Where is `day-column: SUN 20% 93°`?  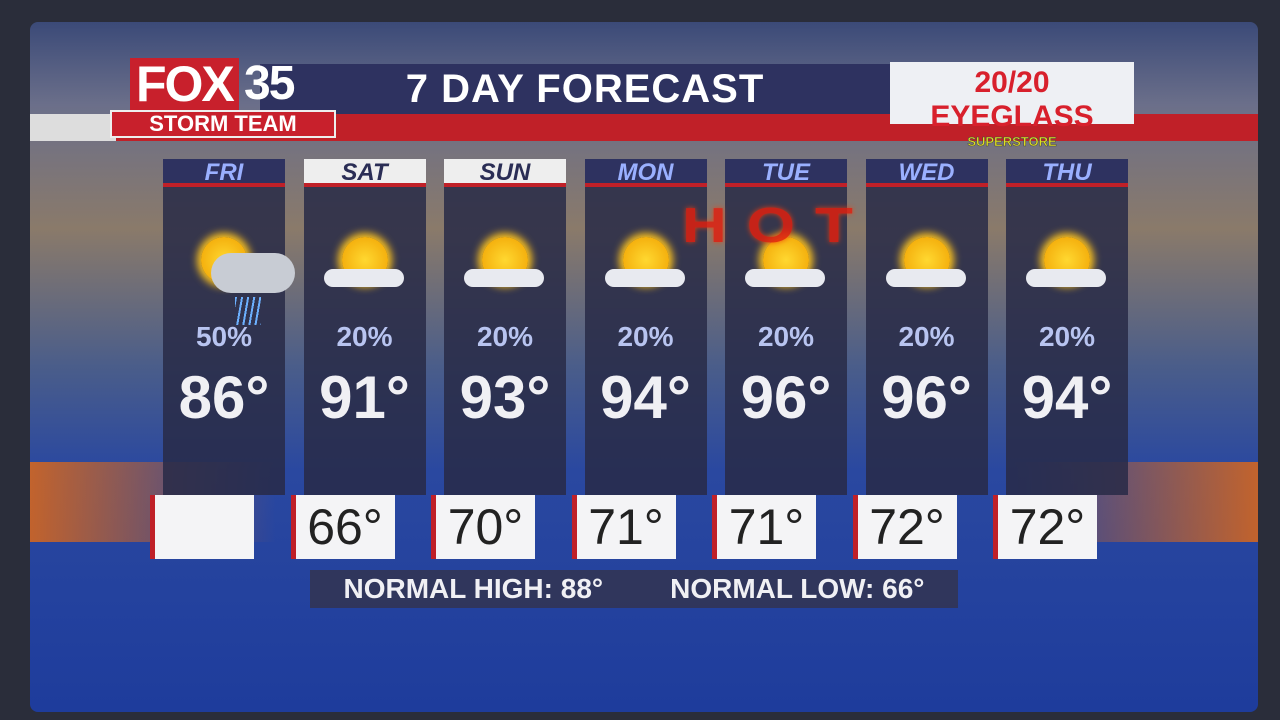
day-column: SUN 20% 93° is located at coordinates (505, 327).